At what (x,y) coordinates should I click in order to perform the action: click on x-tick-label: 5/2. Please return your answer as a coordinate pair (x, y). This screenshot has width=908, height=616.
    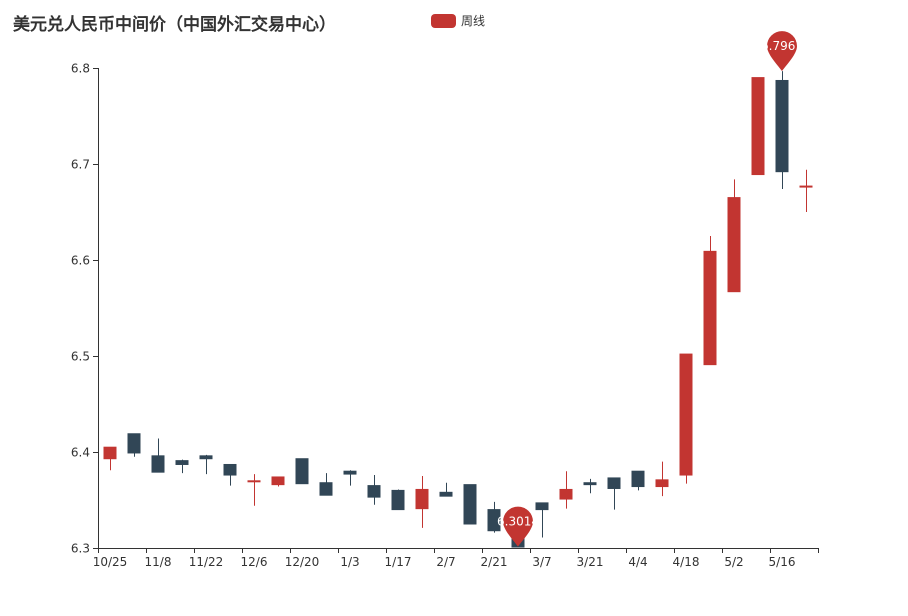
    Looking at the image, I should click on (733, 562).